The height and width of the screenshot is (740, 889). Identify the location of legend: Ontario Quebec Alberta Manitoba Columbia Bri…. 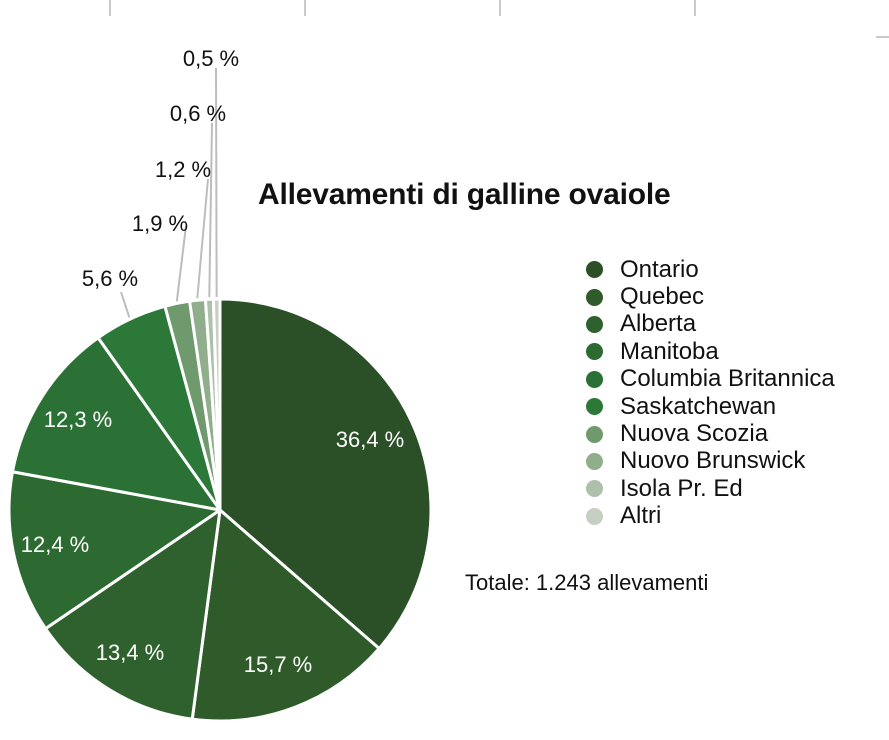
(710, 393).